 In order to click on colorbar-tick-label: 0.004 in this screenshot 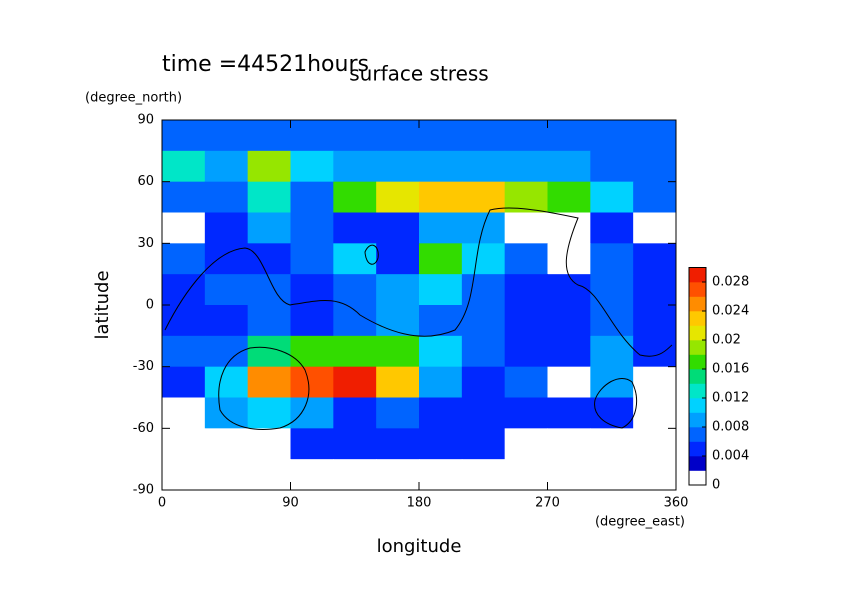, I will do `click(730, 456)`.